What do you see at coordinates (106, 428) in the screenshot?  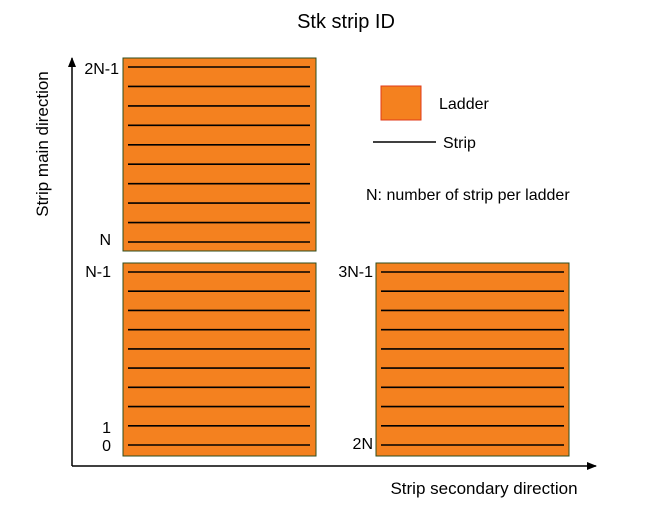 I see `label-1: 1` at bounding box center [106, 428].